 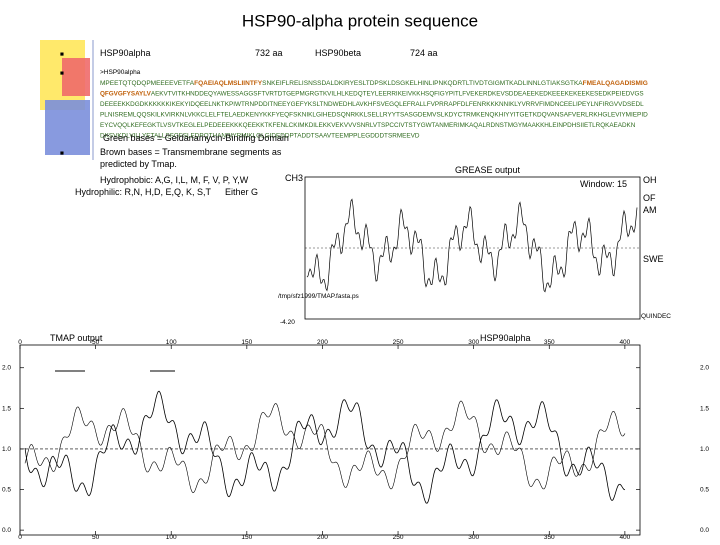 I want to click on deco-blue, so click(x=67, y=127).